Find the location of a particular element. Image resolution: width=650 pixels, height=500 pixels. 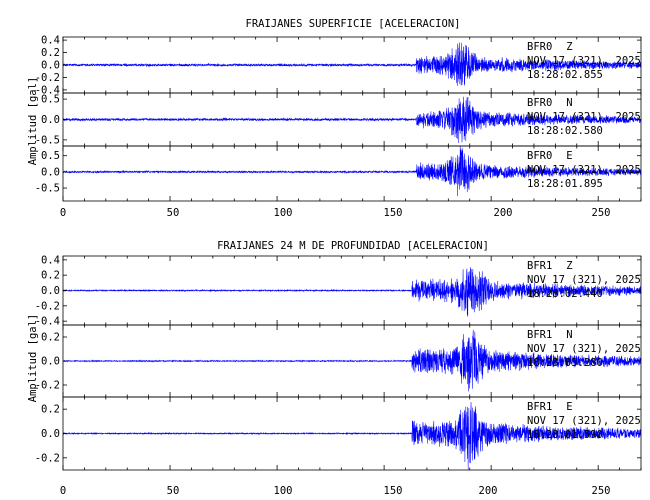

time-label: 18:28:02.855 is located at coordinates (565, 75).